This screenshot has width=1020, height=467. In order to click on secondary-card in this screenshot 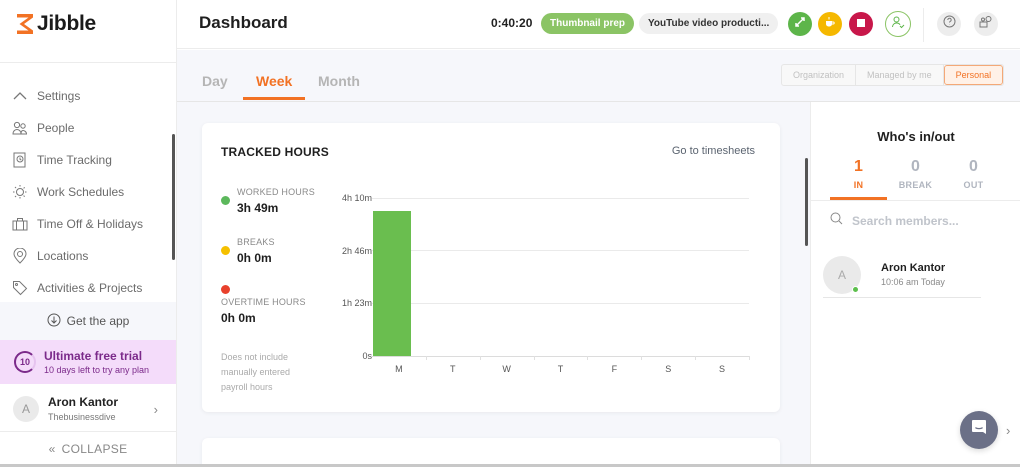, I will do `click(491, 452)`.